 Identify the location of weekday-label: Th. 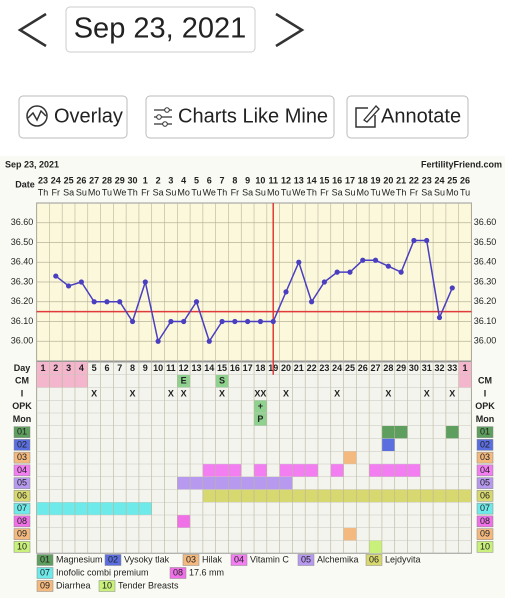
(401, 192).